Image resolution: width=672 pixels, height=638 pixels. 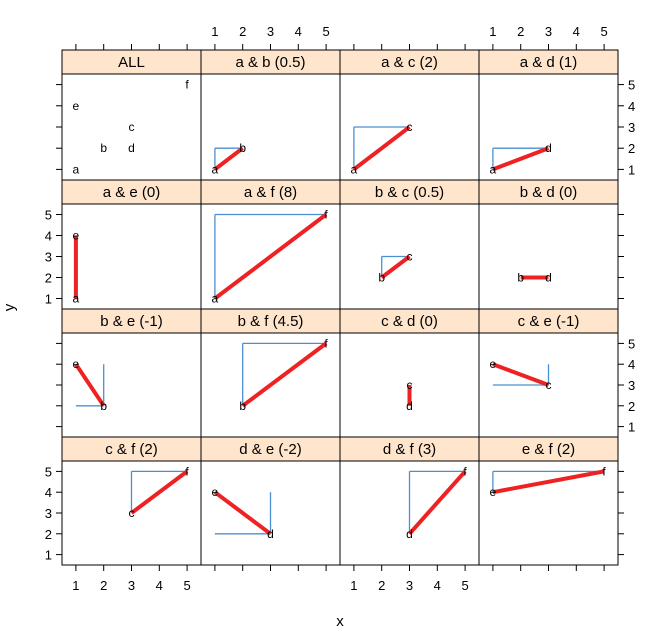 I want to click on panel-title: b & d (0), so click(x=549, y=192).